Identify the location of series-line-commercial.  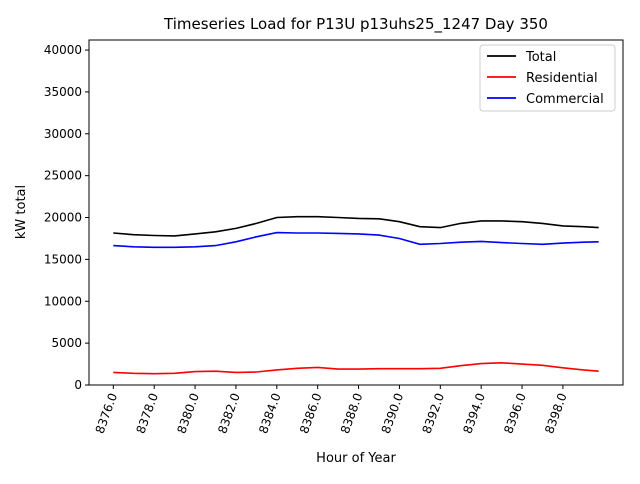
(356, 240).